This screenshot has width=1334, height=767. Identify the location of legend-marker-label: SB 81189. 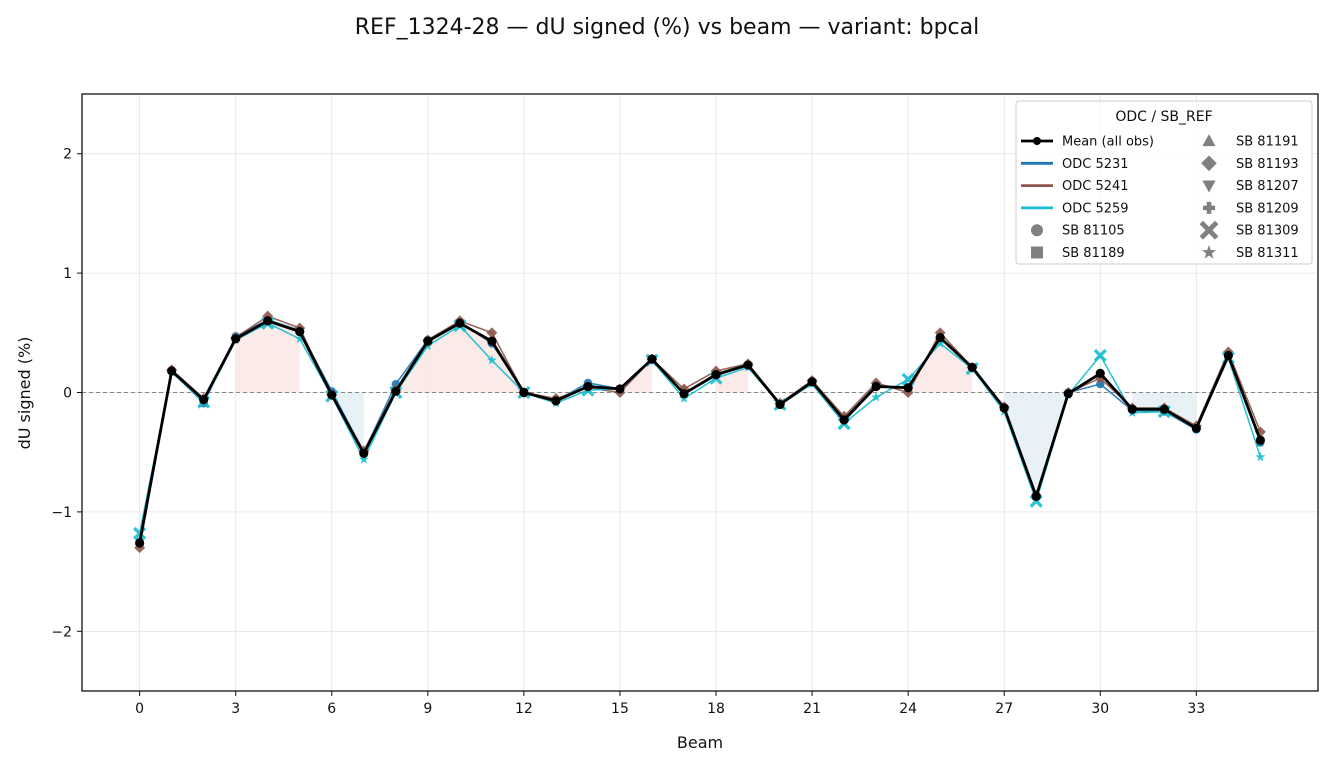
(1093, 253).